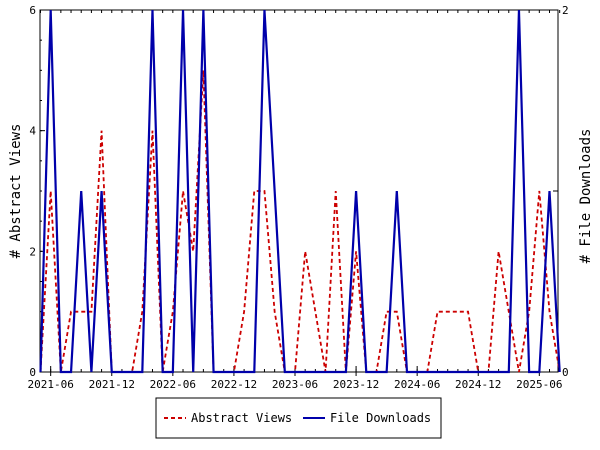  Describe the element at coordinates (16, 191) in the screenshot. I see `y-axis-left-title: # Abstract Views` at that location.